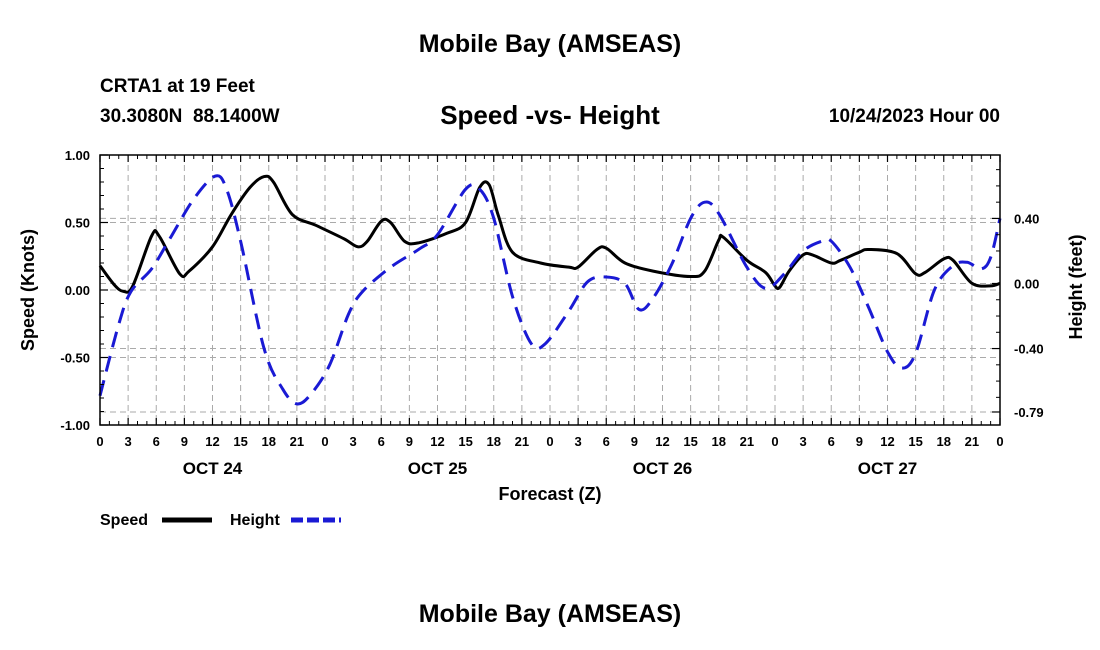 This screenshot has width=1100, height=650. Describe the element at coordinates (549, 494) in the screenshot. I see `x-axis-title: Forecast (Z)` at that location.